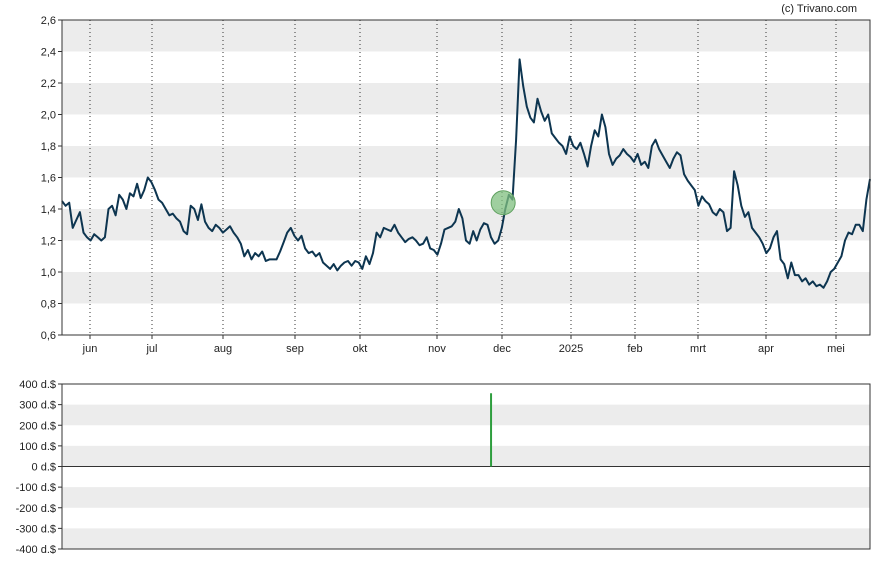  Describe the element at coordinates (36, 509) in the screenshot. I see `volume-y-tick-label: -200 d.$` at that location.